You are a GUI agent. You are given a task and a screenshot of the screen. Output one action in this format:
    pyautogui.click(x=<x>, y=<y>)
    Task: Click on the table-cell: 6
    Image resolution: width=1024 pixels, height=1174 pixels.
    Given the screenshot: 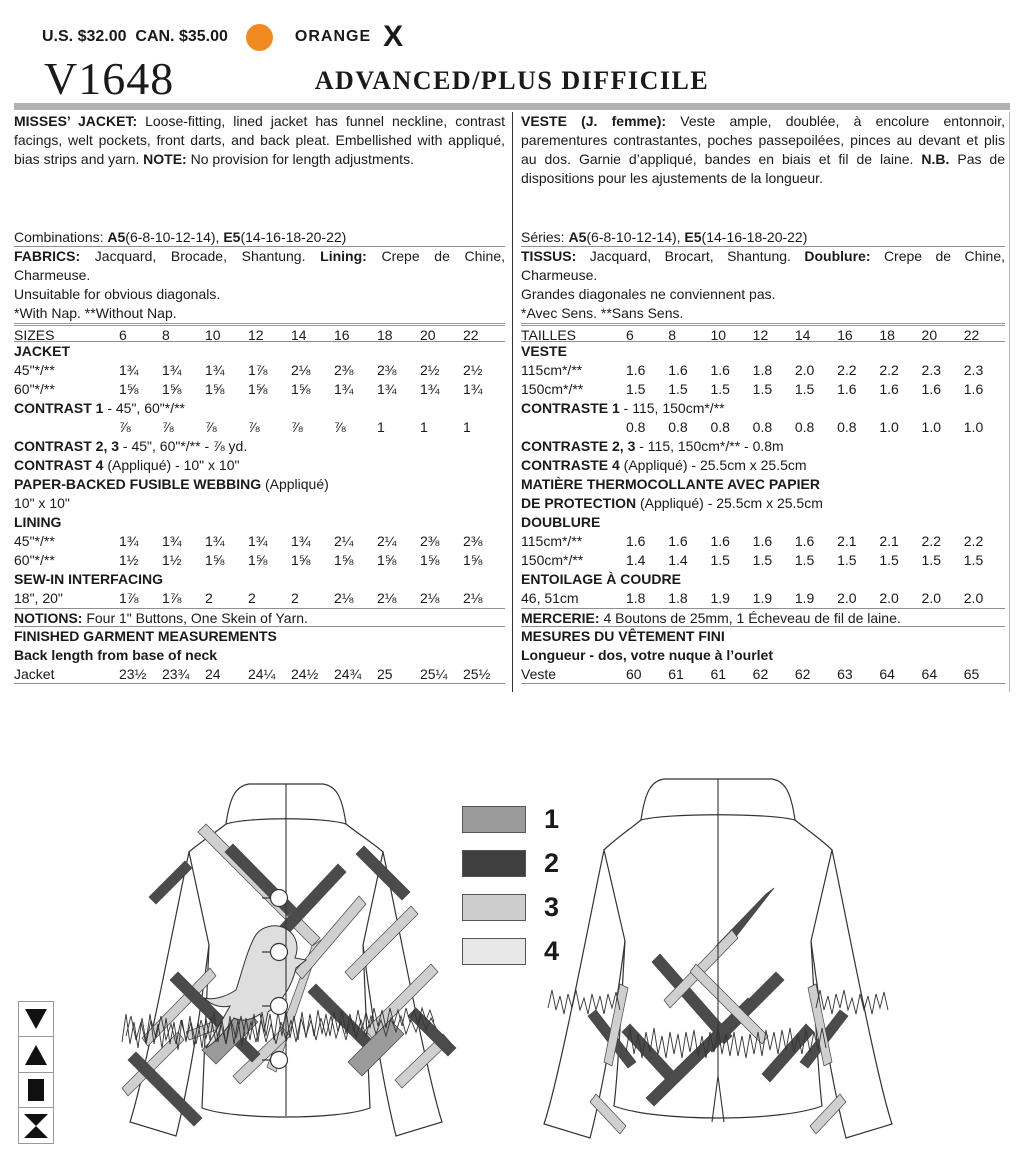 What is the action you would take?
    pyautogui.click(x=630, y=335)
    